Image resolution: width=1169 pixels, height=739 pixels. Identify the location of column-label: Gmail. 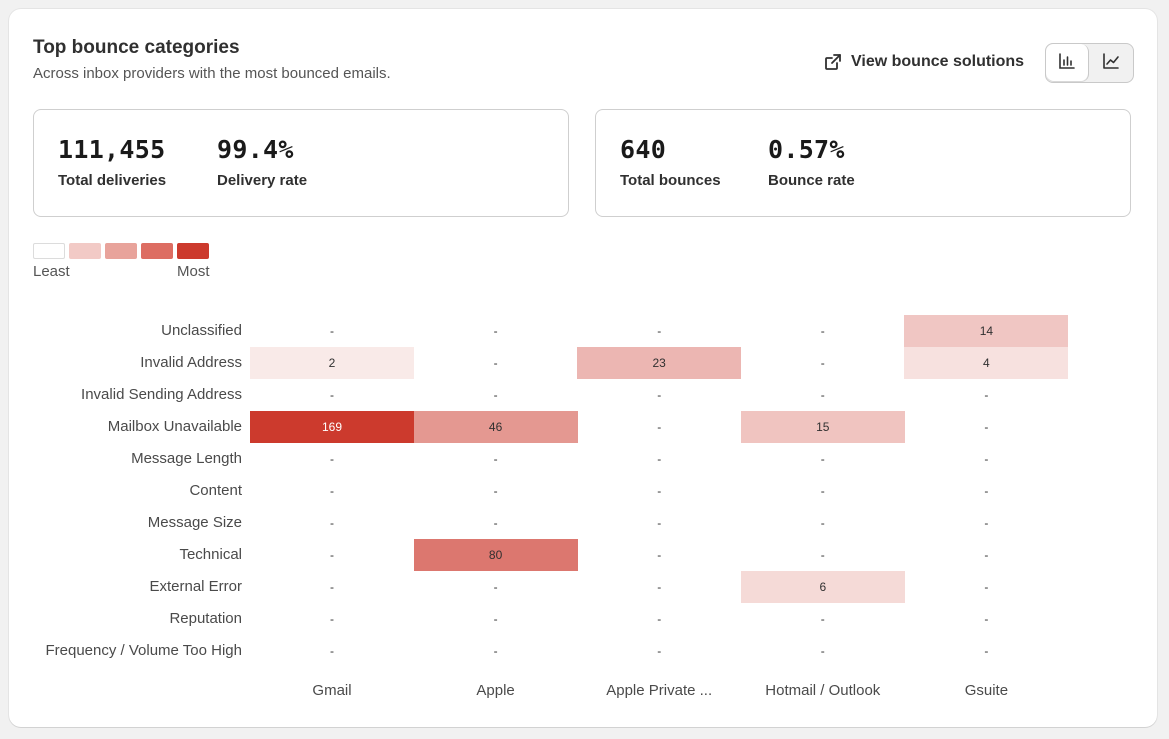
(332, 690).